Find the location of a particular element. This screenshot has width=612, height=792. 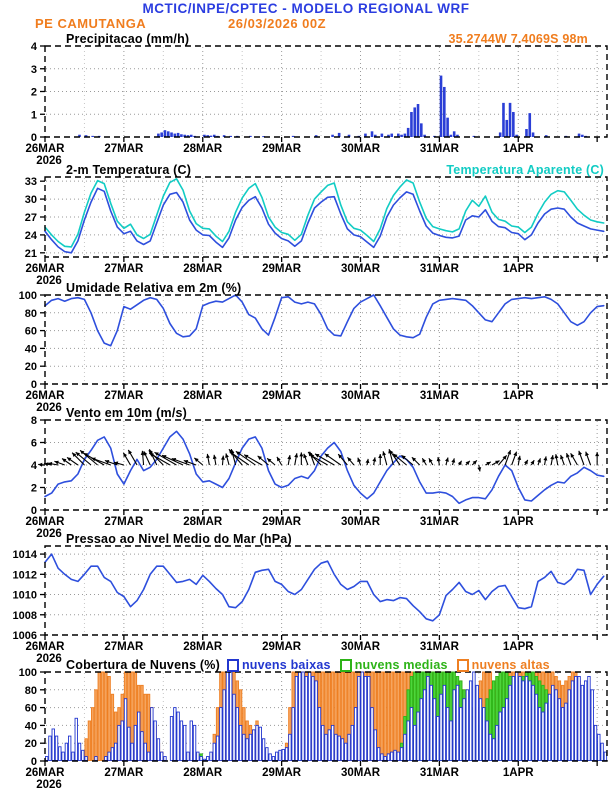

x-tick-label: 28MAR is located at coordinates (203, 522).